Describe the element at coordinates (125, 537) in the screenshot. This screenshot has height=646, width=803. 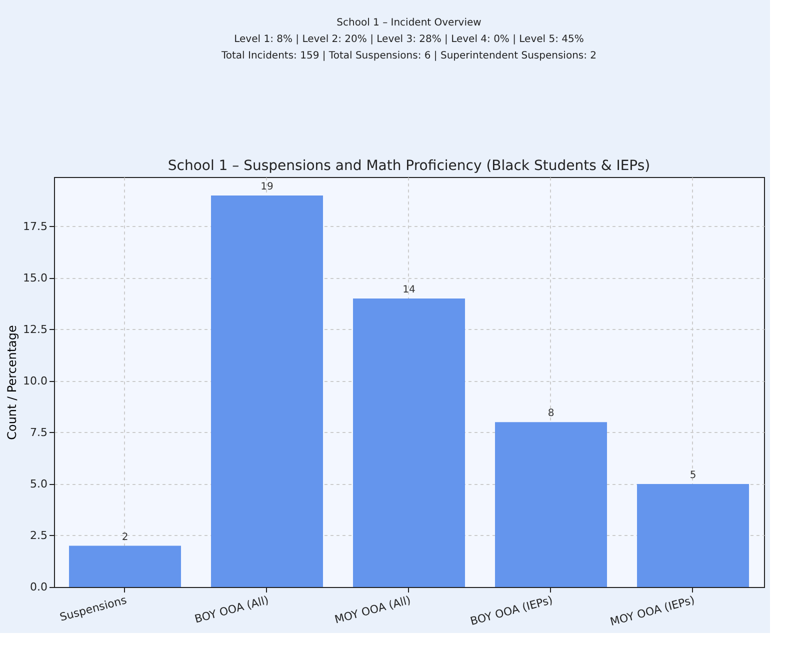
I see `data-label: 2` at that location.